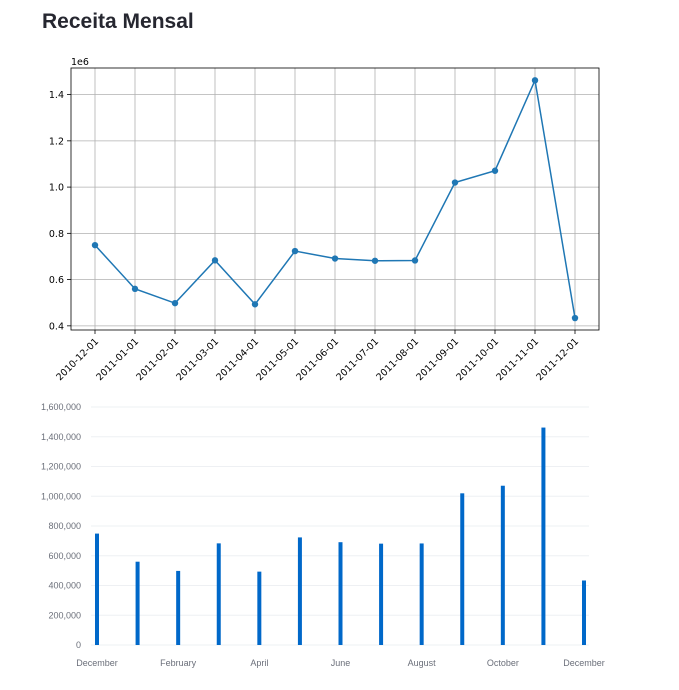 The image size is (679, 690). I want to click on page-title: Receita Mensal, so click(118, 21).